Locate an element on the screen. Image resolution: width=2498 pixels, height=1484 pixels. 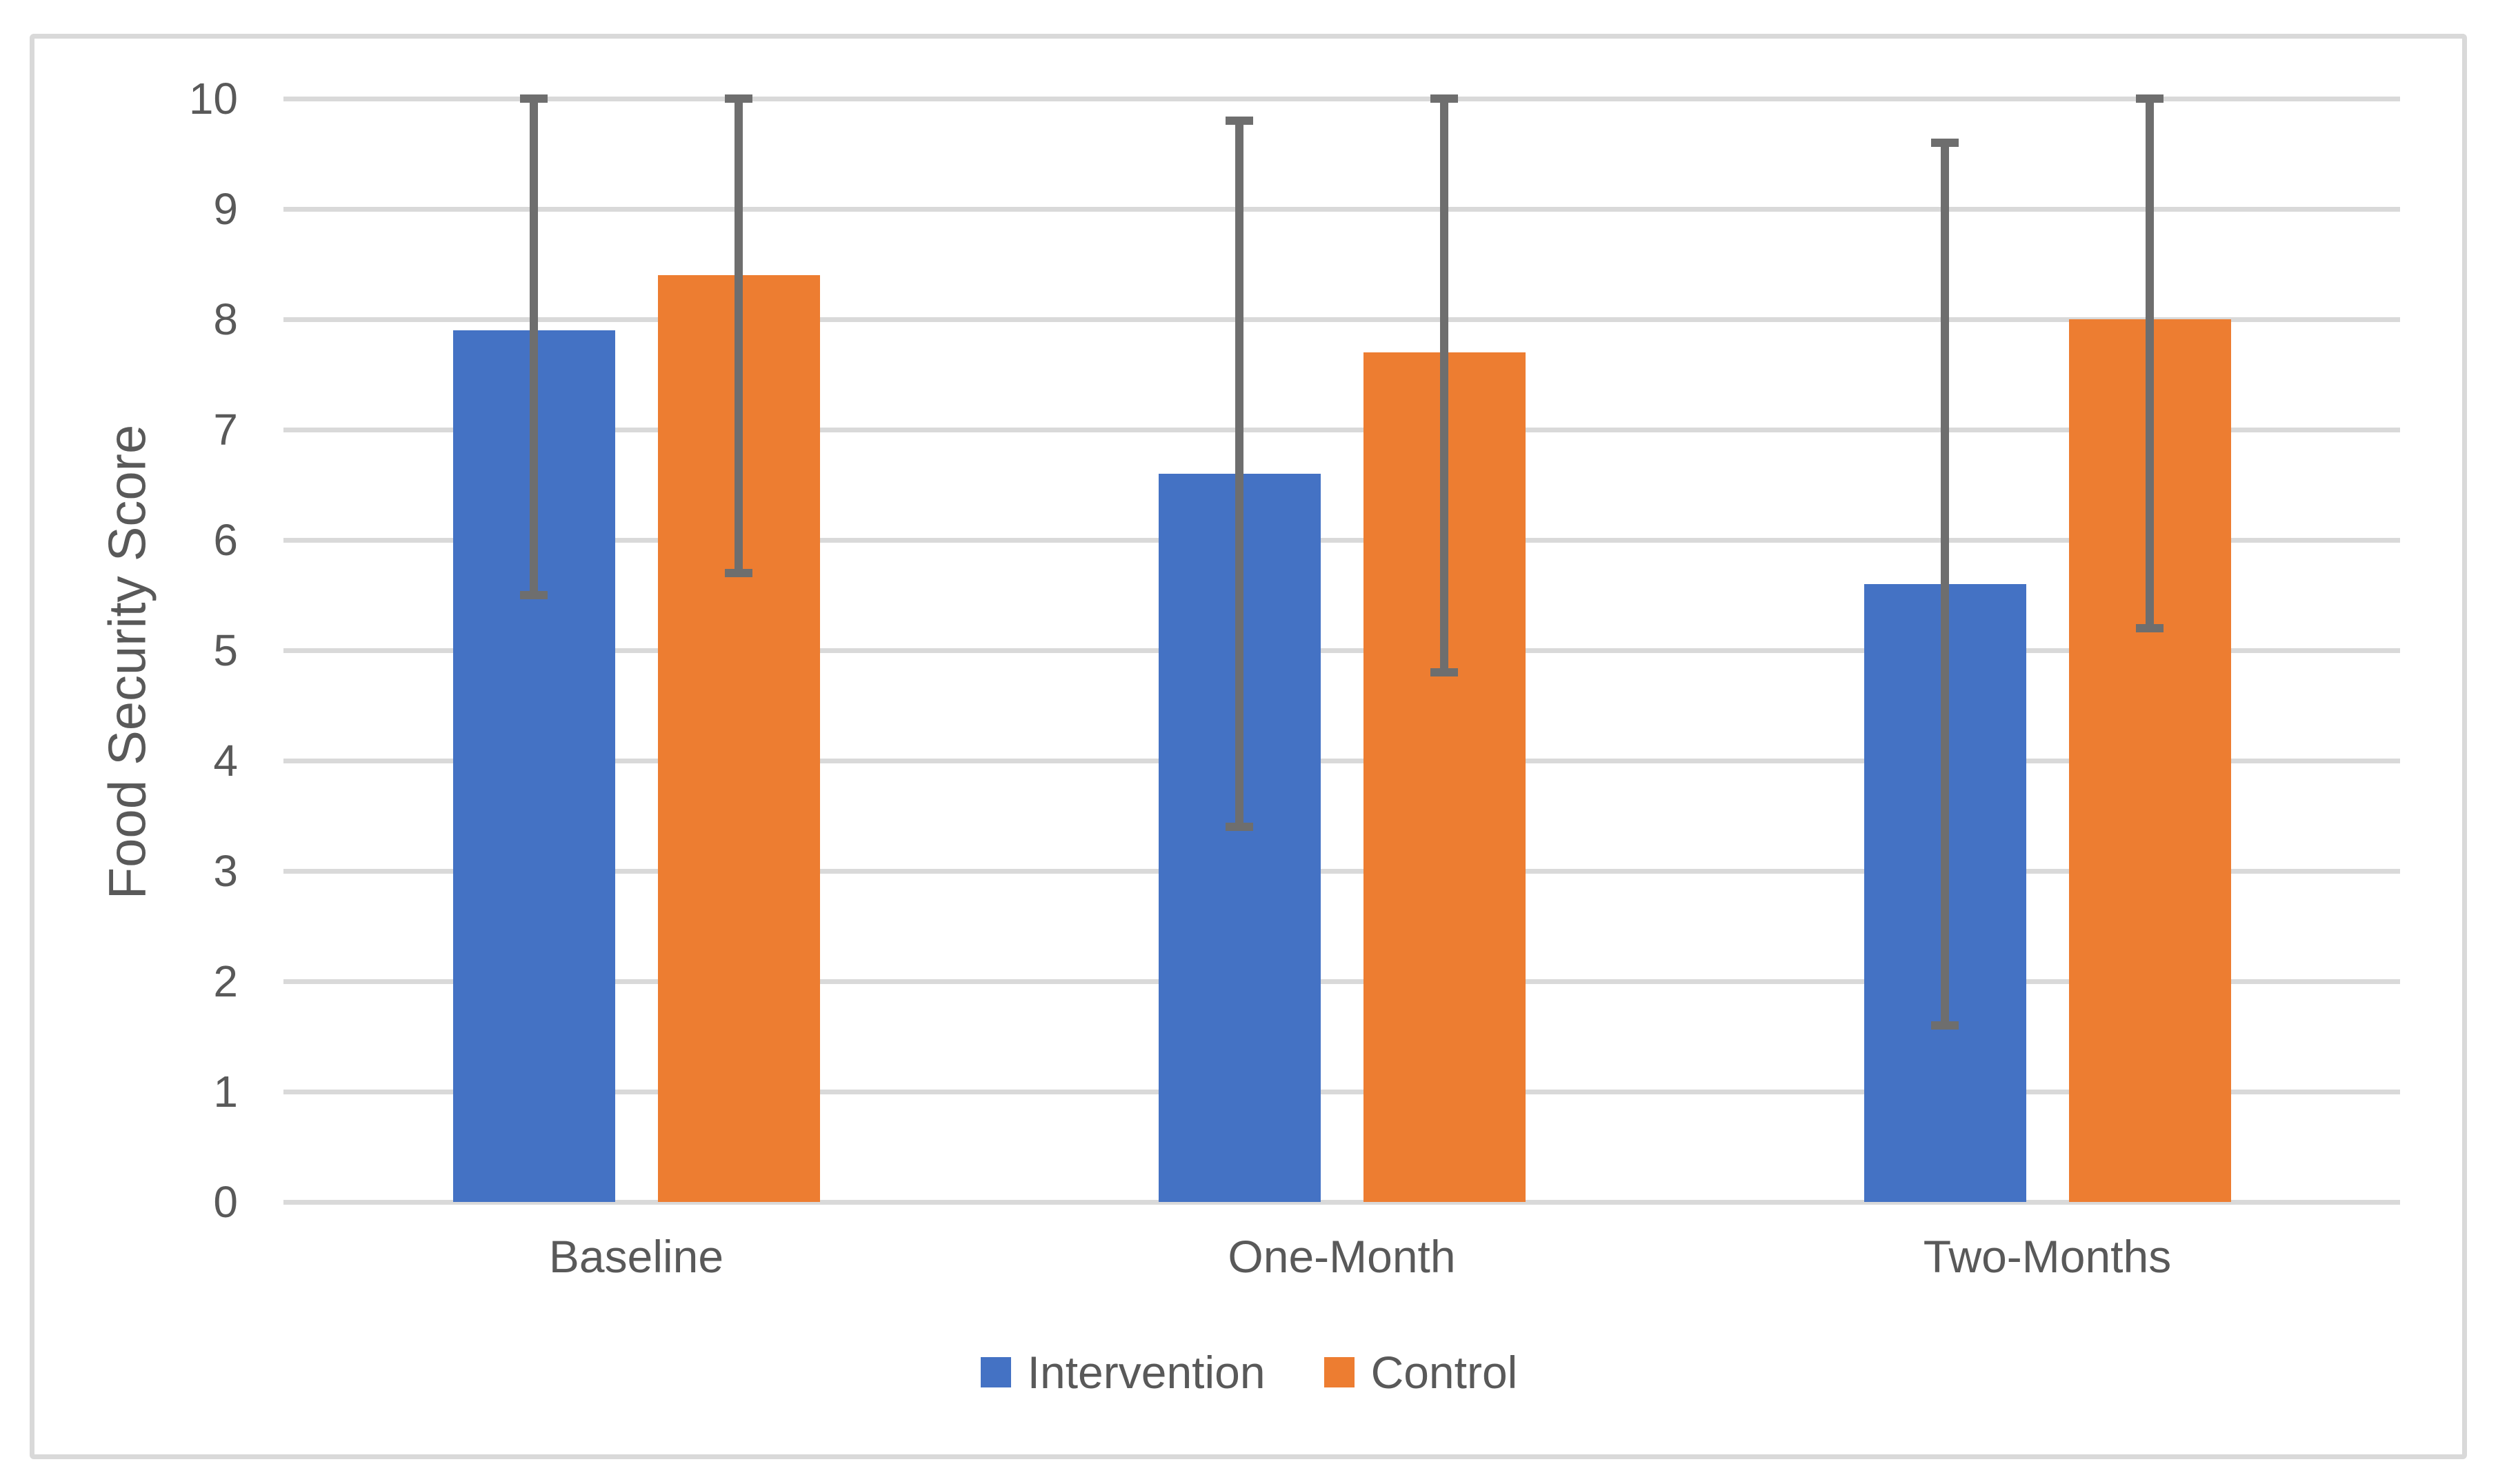
error-bar-intervention-baseline is located at coordinates (534, 347).